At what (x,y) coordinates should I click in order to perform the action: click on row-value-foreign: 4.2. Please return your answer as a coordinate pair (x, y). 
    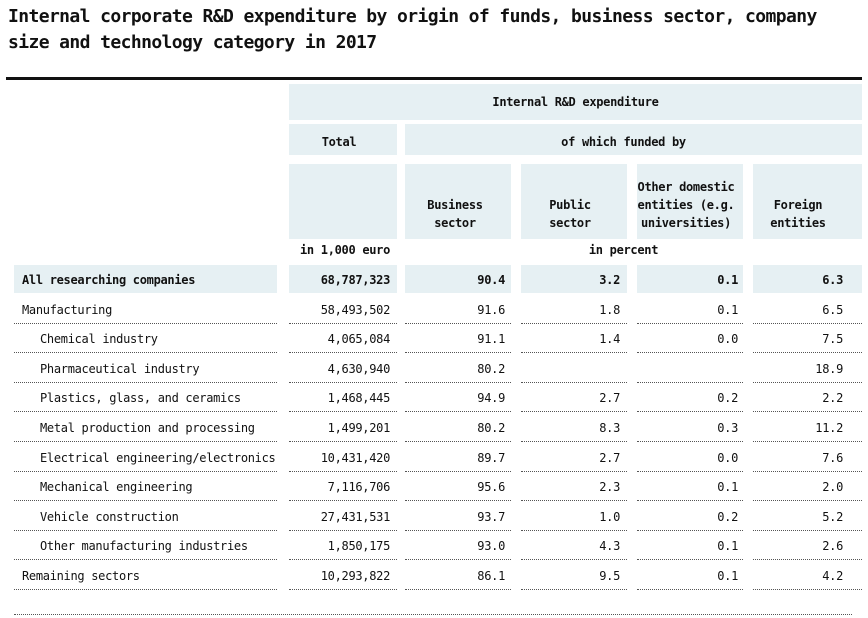
    Looking at the image, I should click on (832, 576).